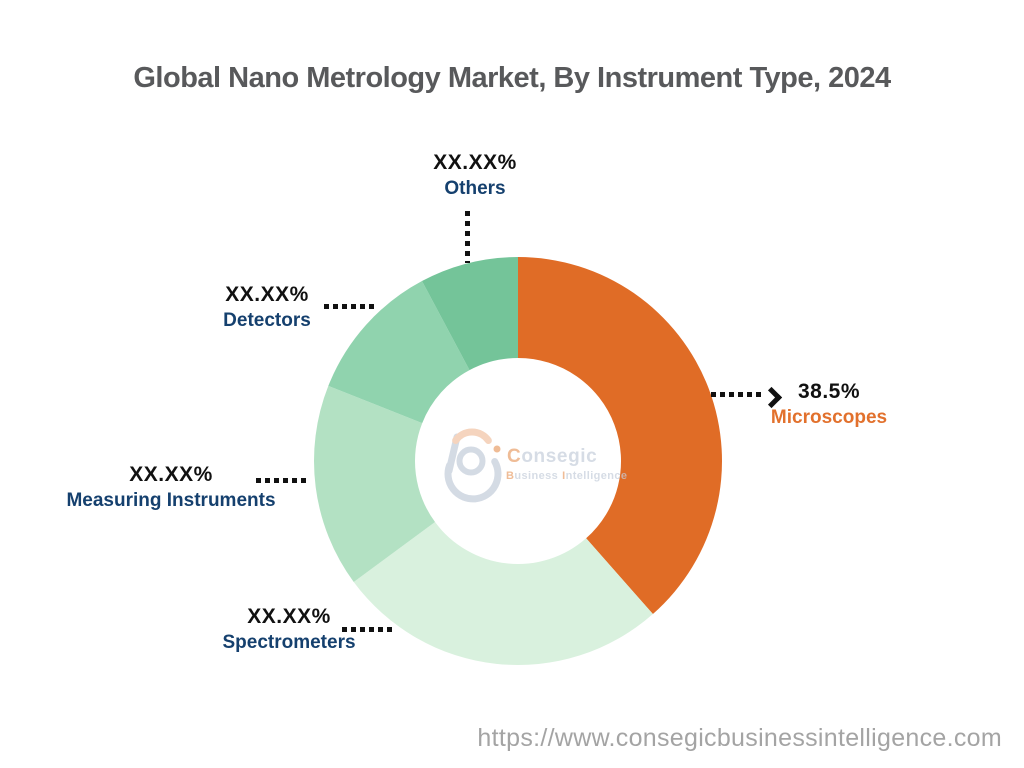  I want to click on label-measuring-instruments: XX.XX% Measuring Instruments, so click(171, 487).